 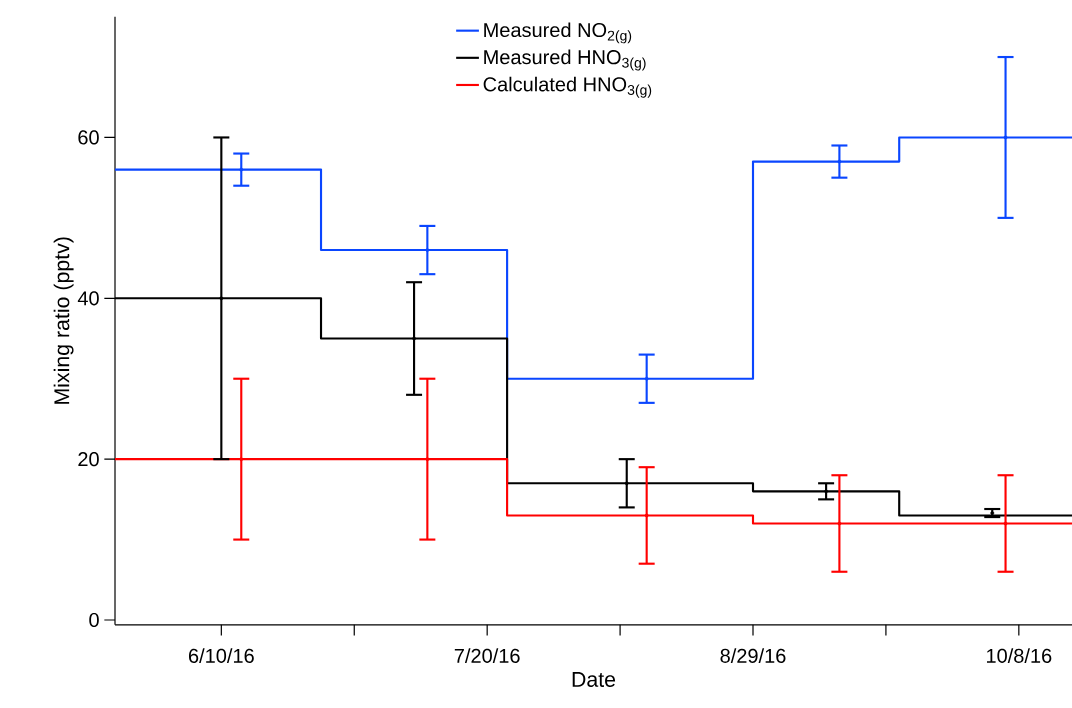 I want to click on y-axis-title: Mixing ratio (pptv), so click(x=63, y=320).